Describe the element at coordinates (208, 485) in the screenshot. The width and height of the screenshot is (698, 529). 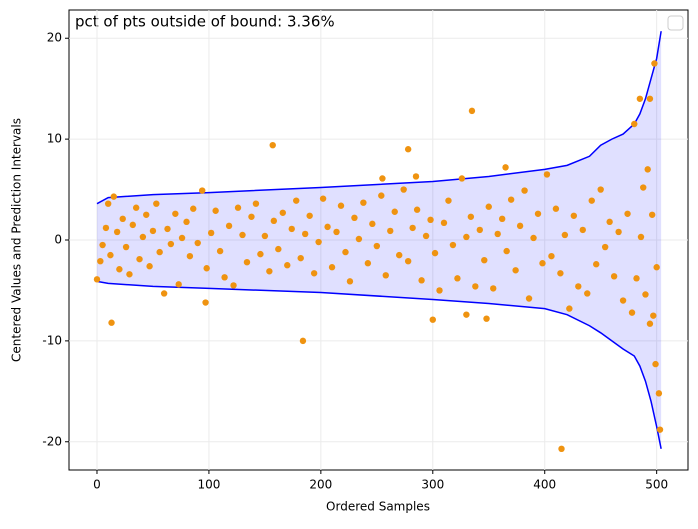
I see `x-tick-label: 100` at that location.